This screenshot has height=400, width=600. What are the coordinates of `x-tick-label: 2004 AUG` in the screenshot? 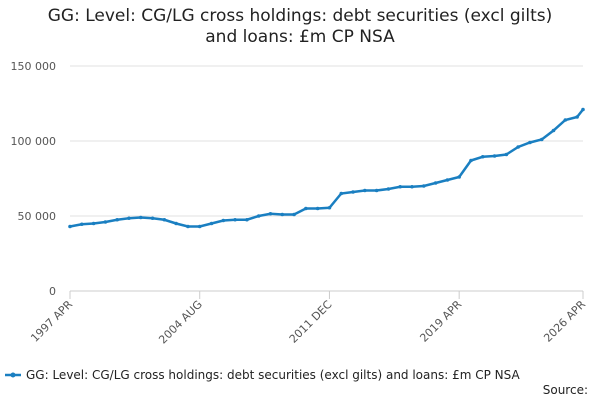 It's located at (180, 322).